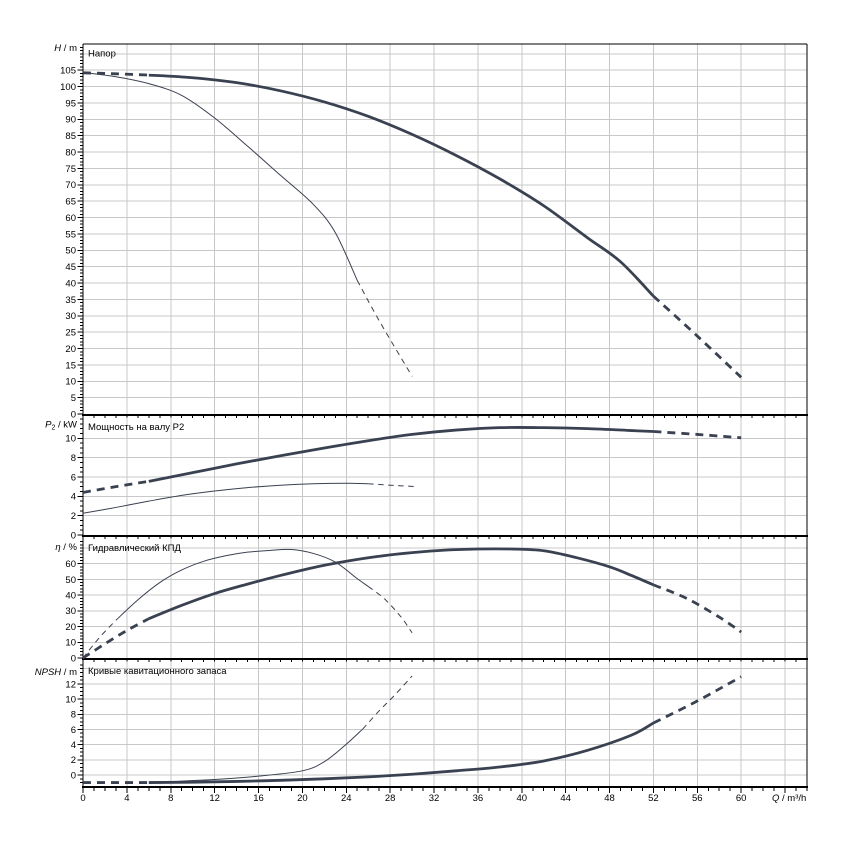 This screenshot has width=850, height=850. What do you see at coordinates (68, 87) in the screenshot?
I see `y-tick-label: 100` at bounding box center [68, 87].